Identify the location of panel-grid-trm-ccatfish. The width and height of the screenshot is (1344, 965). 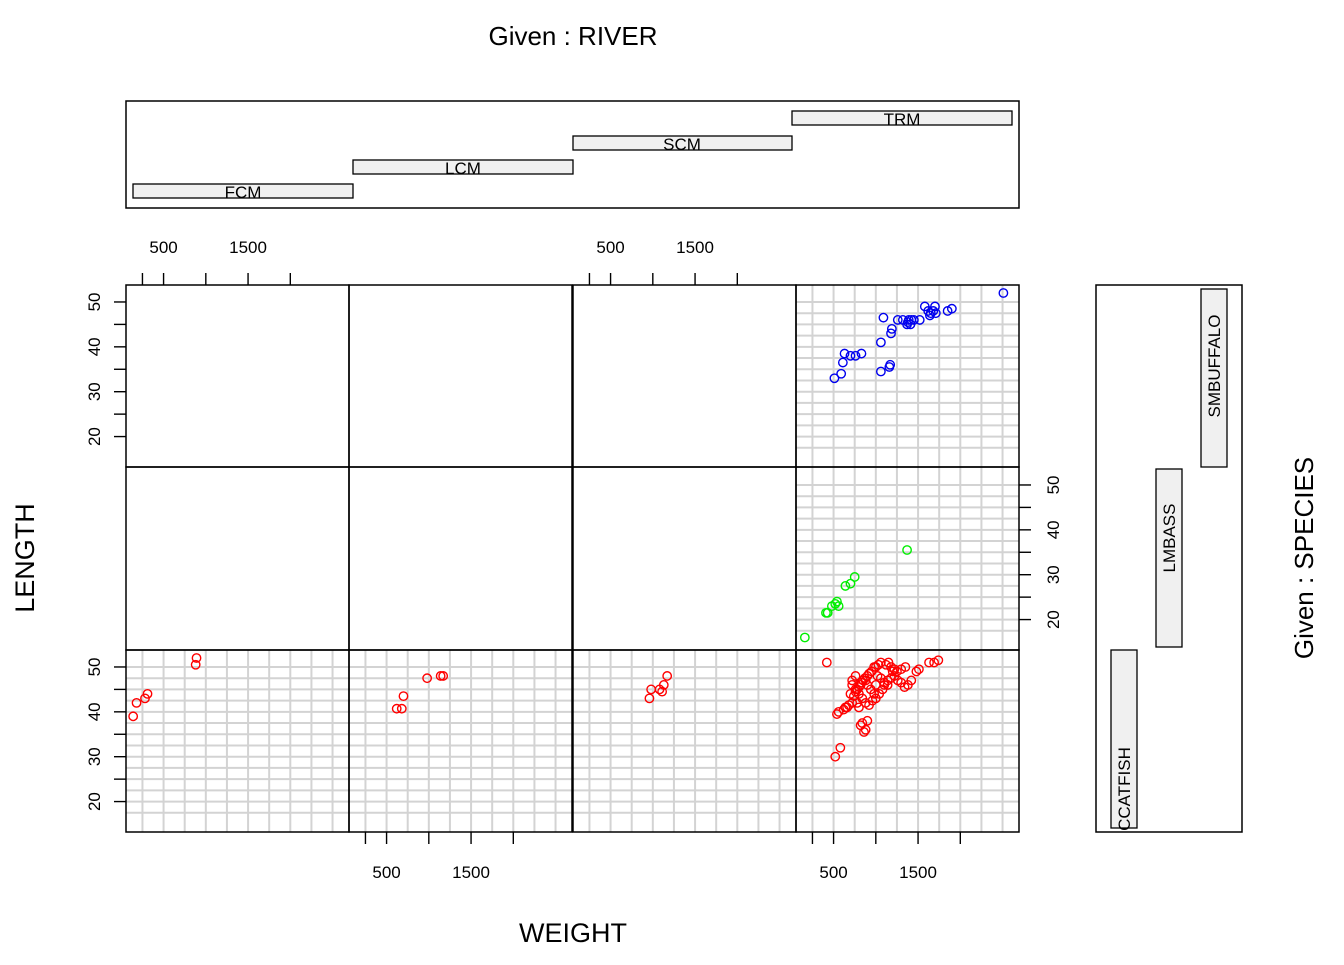
(907, 741).